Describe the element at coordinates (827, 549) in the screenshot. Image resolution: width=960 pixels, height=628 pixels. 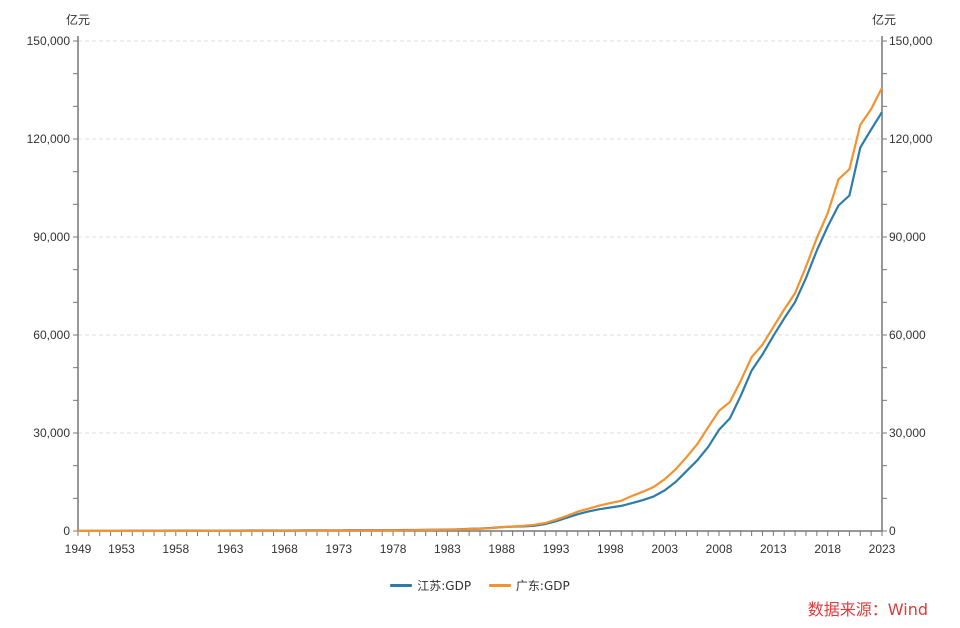
I see `x-tick-label: 2018` at that location.